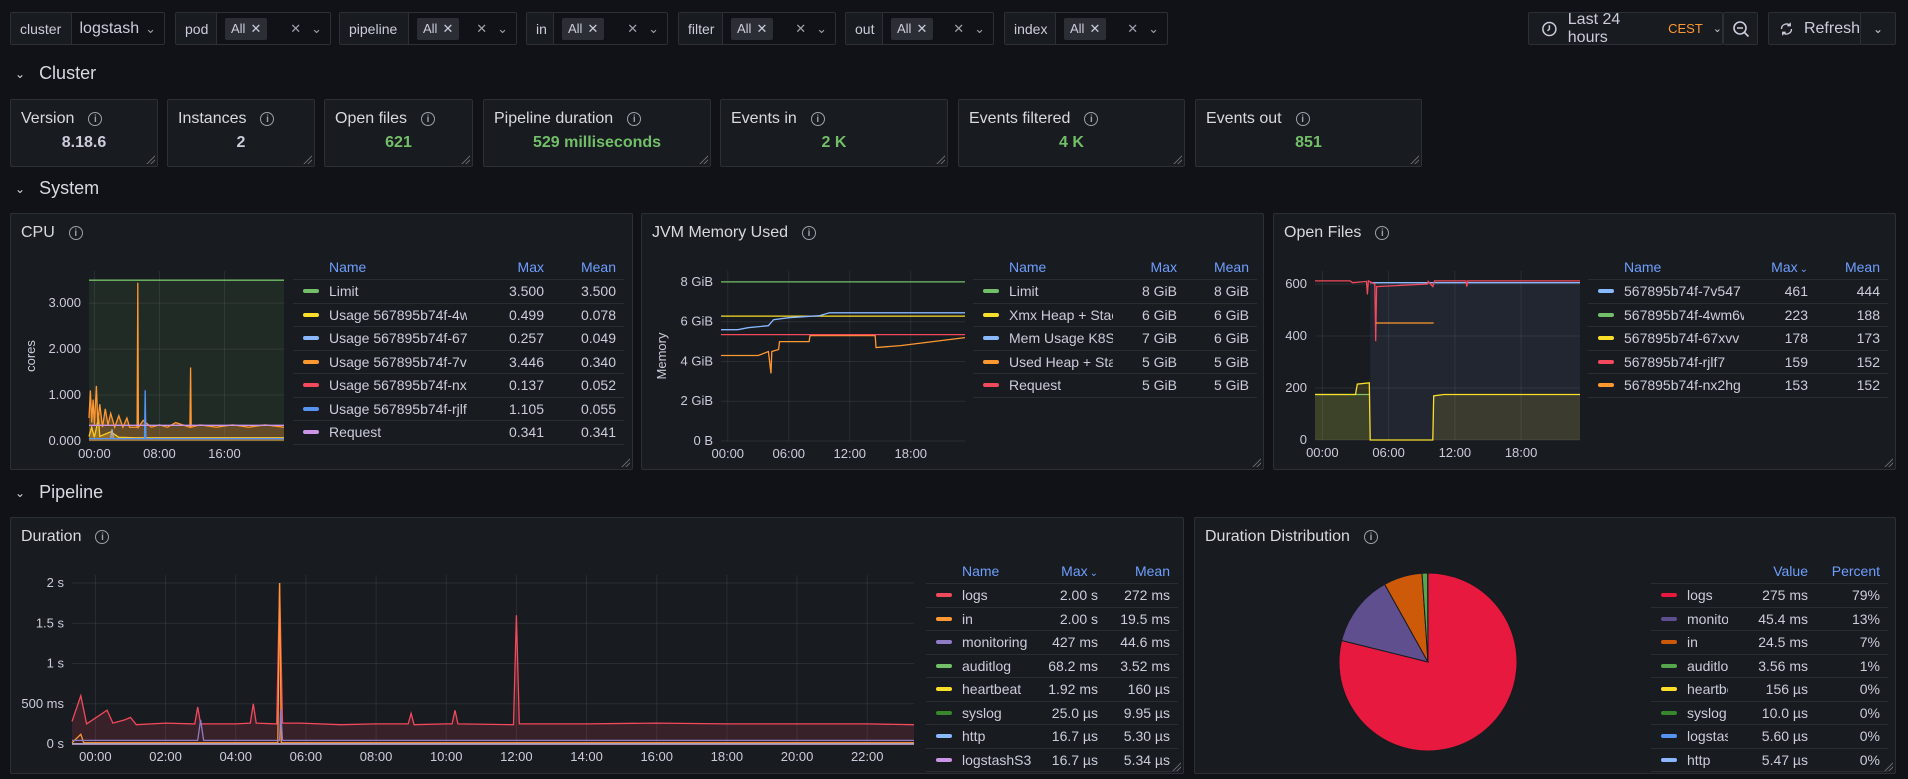  I want to click on series-line-in, so click(492, 663).